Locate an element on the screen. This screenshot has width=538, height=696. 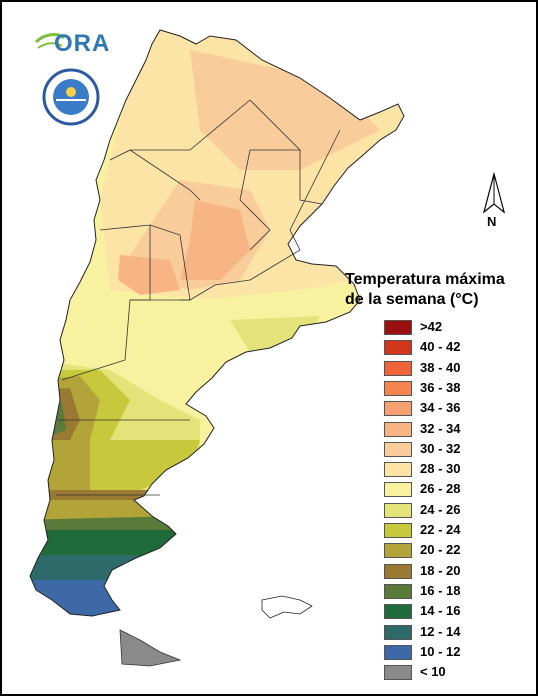
legend-item: 12 - 14 is located at coordinates (454, 633).